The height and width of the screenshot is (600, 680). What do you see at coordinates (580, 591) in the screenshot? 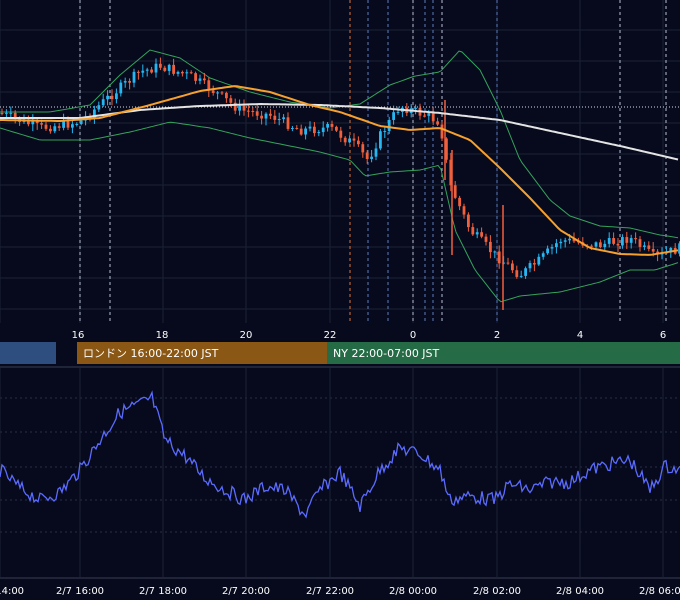
I see `oscillator-x-tick-label: 2/8 04:00` at bounding box center [580, 591].